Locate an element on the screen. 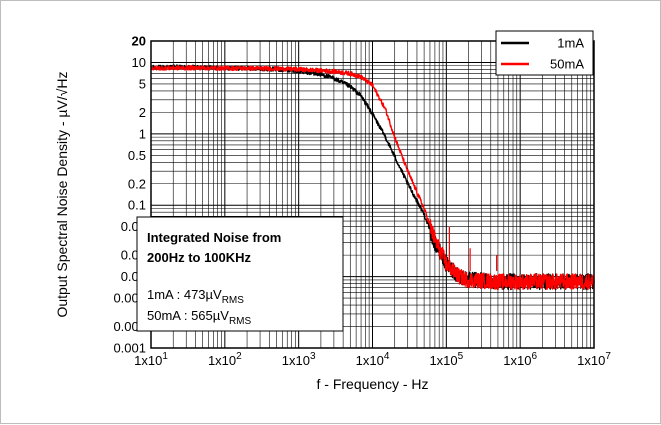 The image size is (661, 425). legend-label-50mA: 50mA is located at coordinates (567, 64).